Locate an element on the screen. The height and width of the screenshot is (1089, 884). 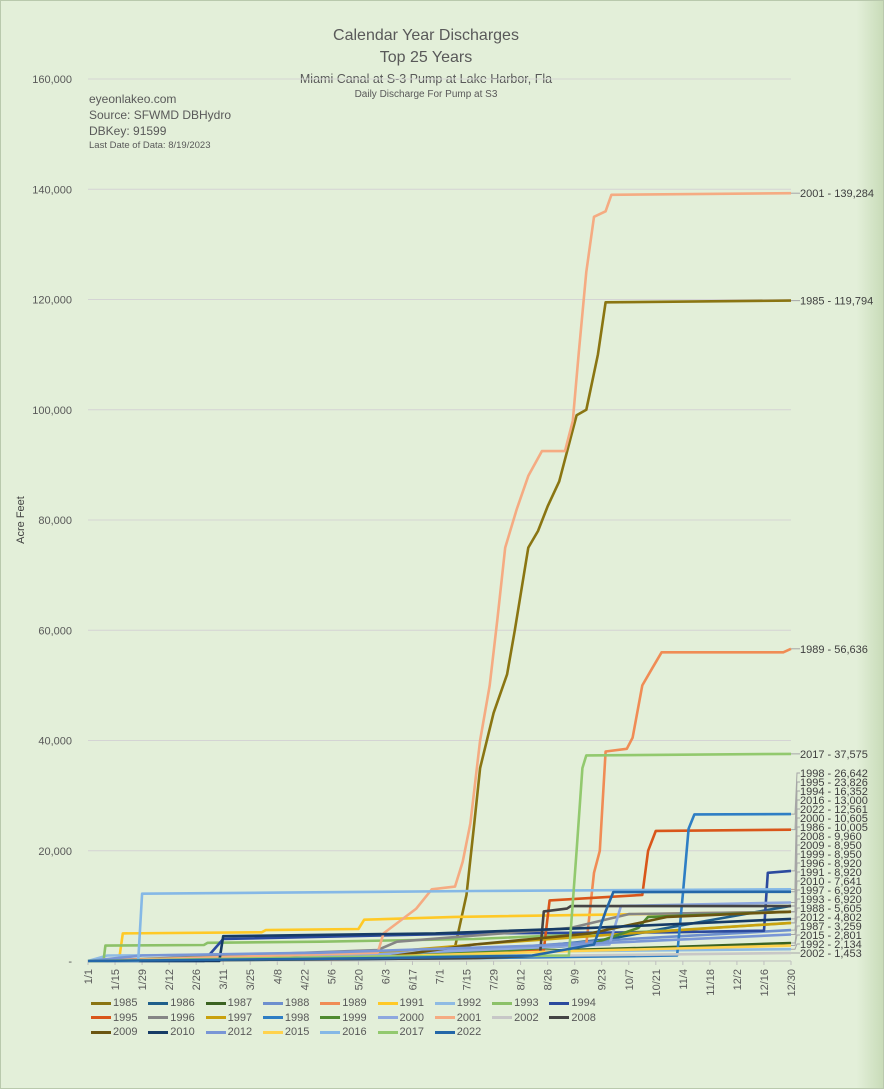
legend-label: 2016 is located at coordinates (354, 1032).